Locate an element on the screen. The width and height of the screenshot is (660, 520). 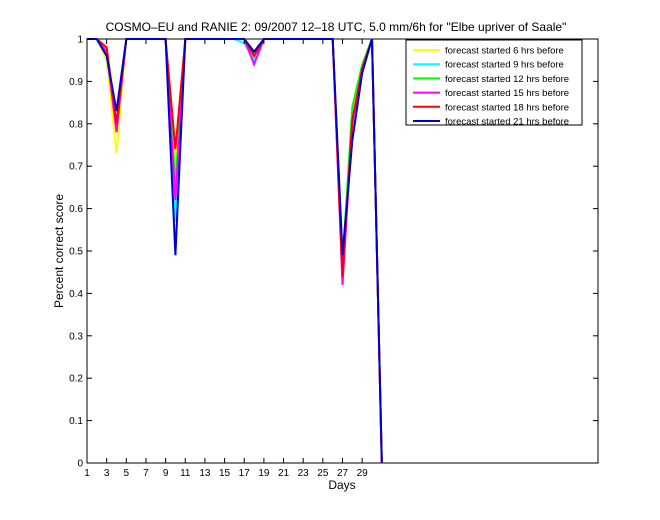
y-tick-label: 0.7 is located at coordinates (76, 167).